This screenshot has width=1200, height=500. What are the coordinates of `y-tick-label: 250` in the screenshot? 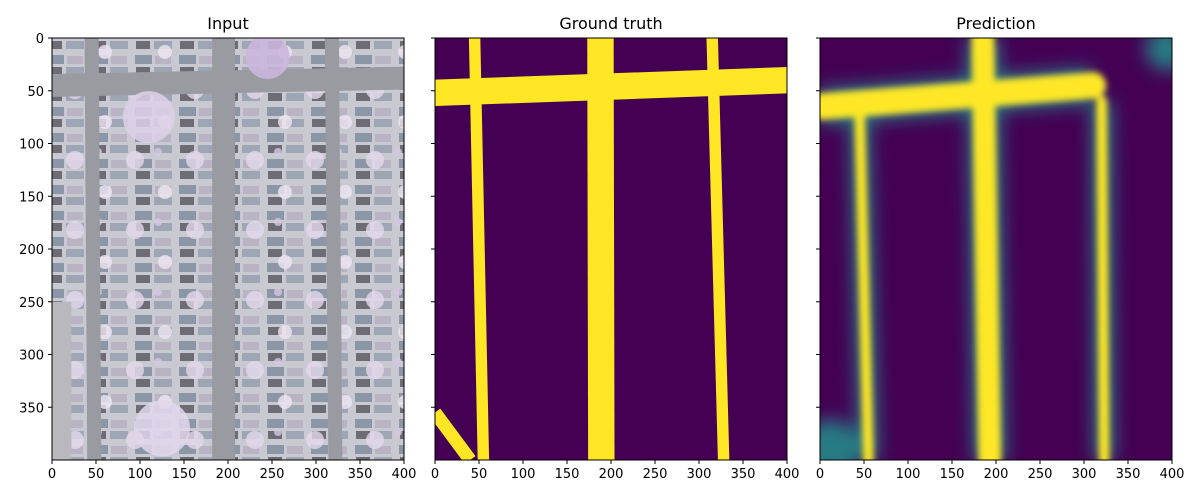 It's located at (31, 303).